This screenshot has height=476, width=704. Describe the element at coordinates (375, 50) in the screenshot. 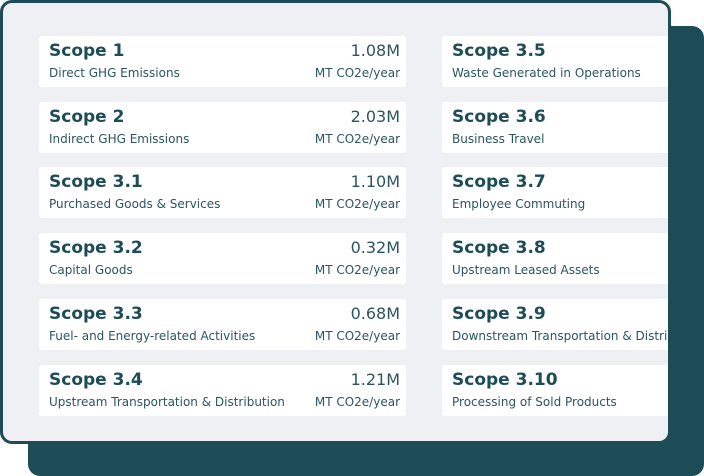

I see `scope-value: 1.08M` at that location.